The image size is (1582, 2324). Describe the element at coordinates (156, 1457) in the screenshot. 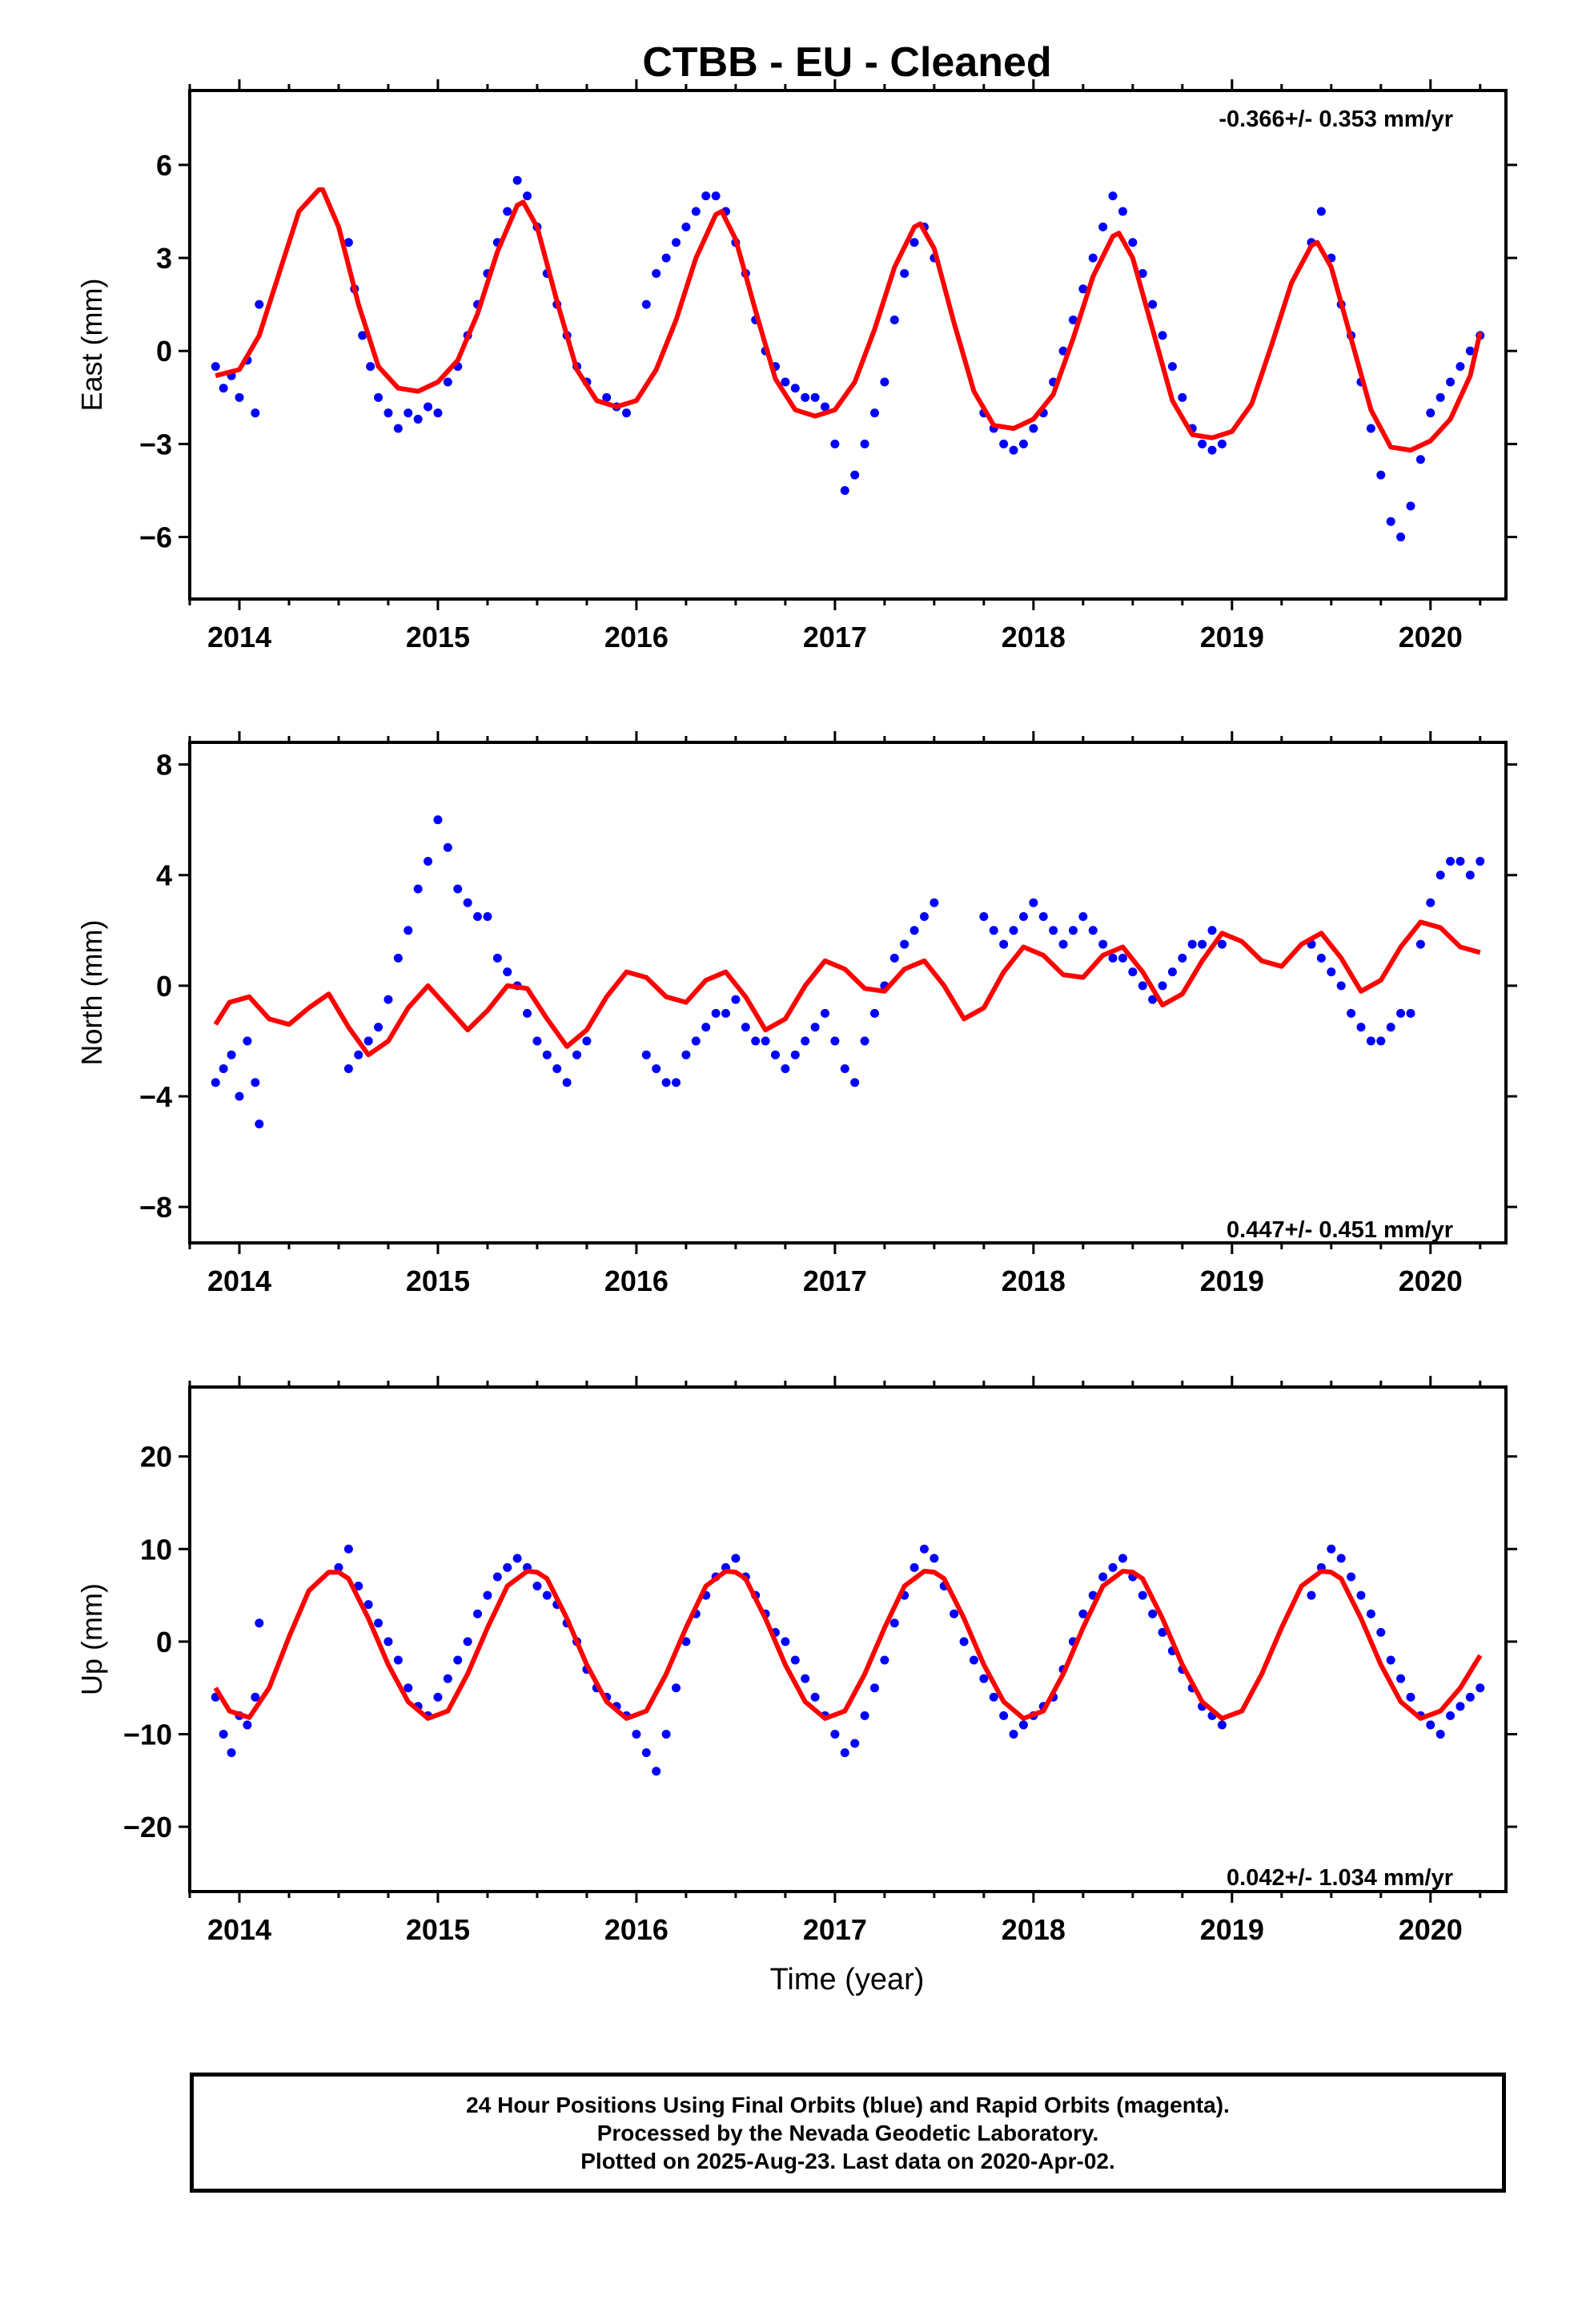

I see `up-y-tick-label: 20` at that location.